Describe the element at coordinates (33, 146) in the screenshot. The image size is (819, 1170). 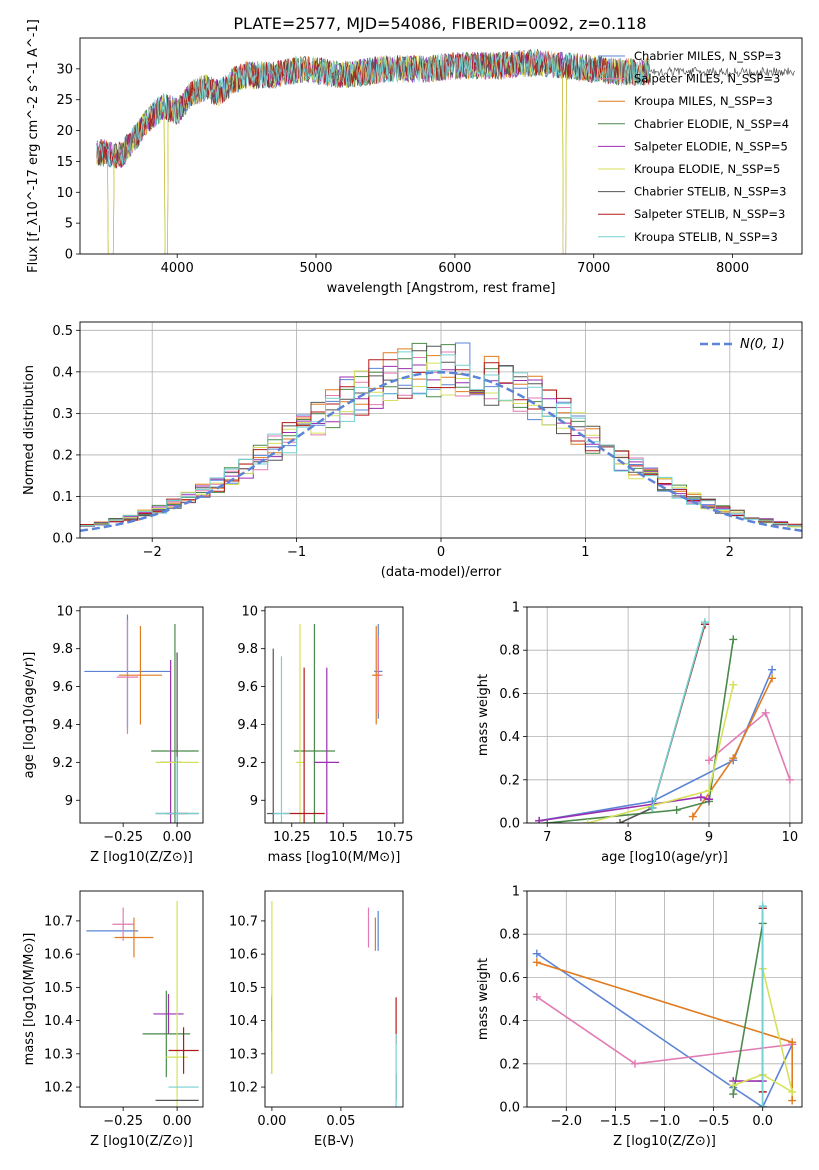
I see `y-axis-label: Flux [f_λ10^-17 erg cm^-2 s^-1 A^-1]` at that location.